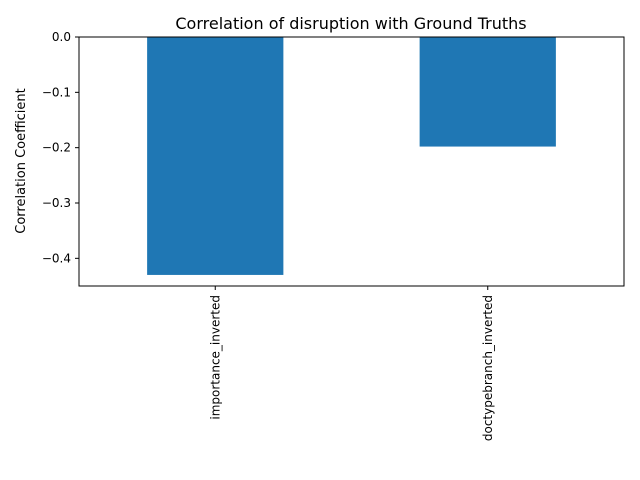 Image resolution: width=640 pixels, height=480 pixels. I want to click on x-tick-label: doctypebranch_inverted, so click(488, 368).